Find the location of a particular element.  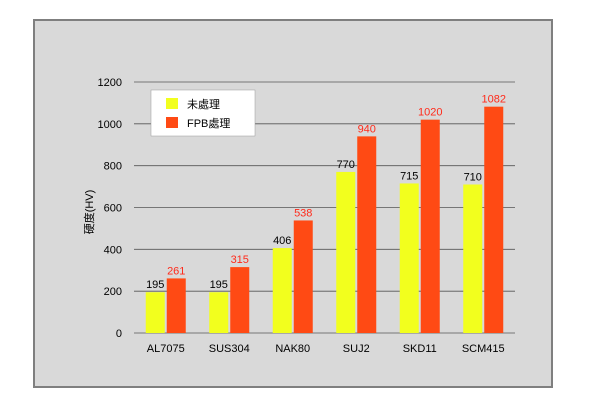

data-label-untreated: 406 is located at coordinates (282, 241).